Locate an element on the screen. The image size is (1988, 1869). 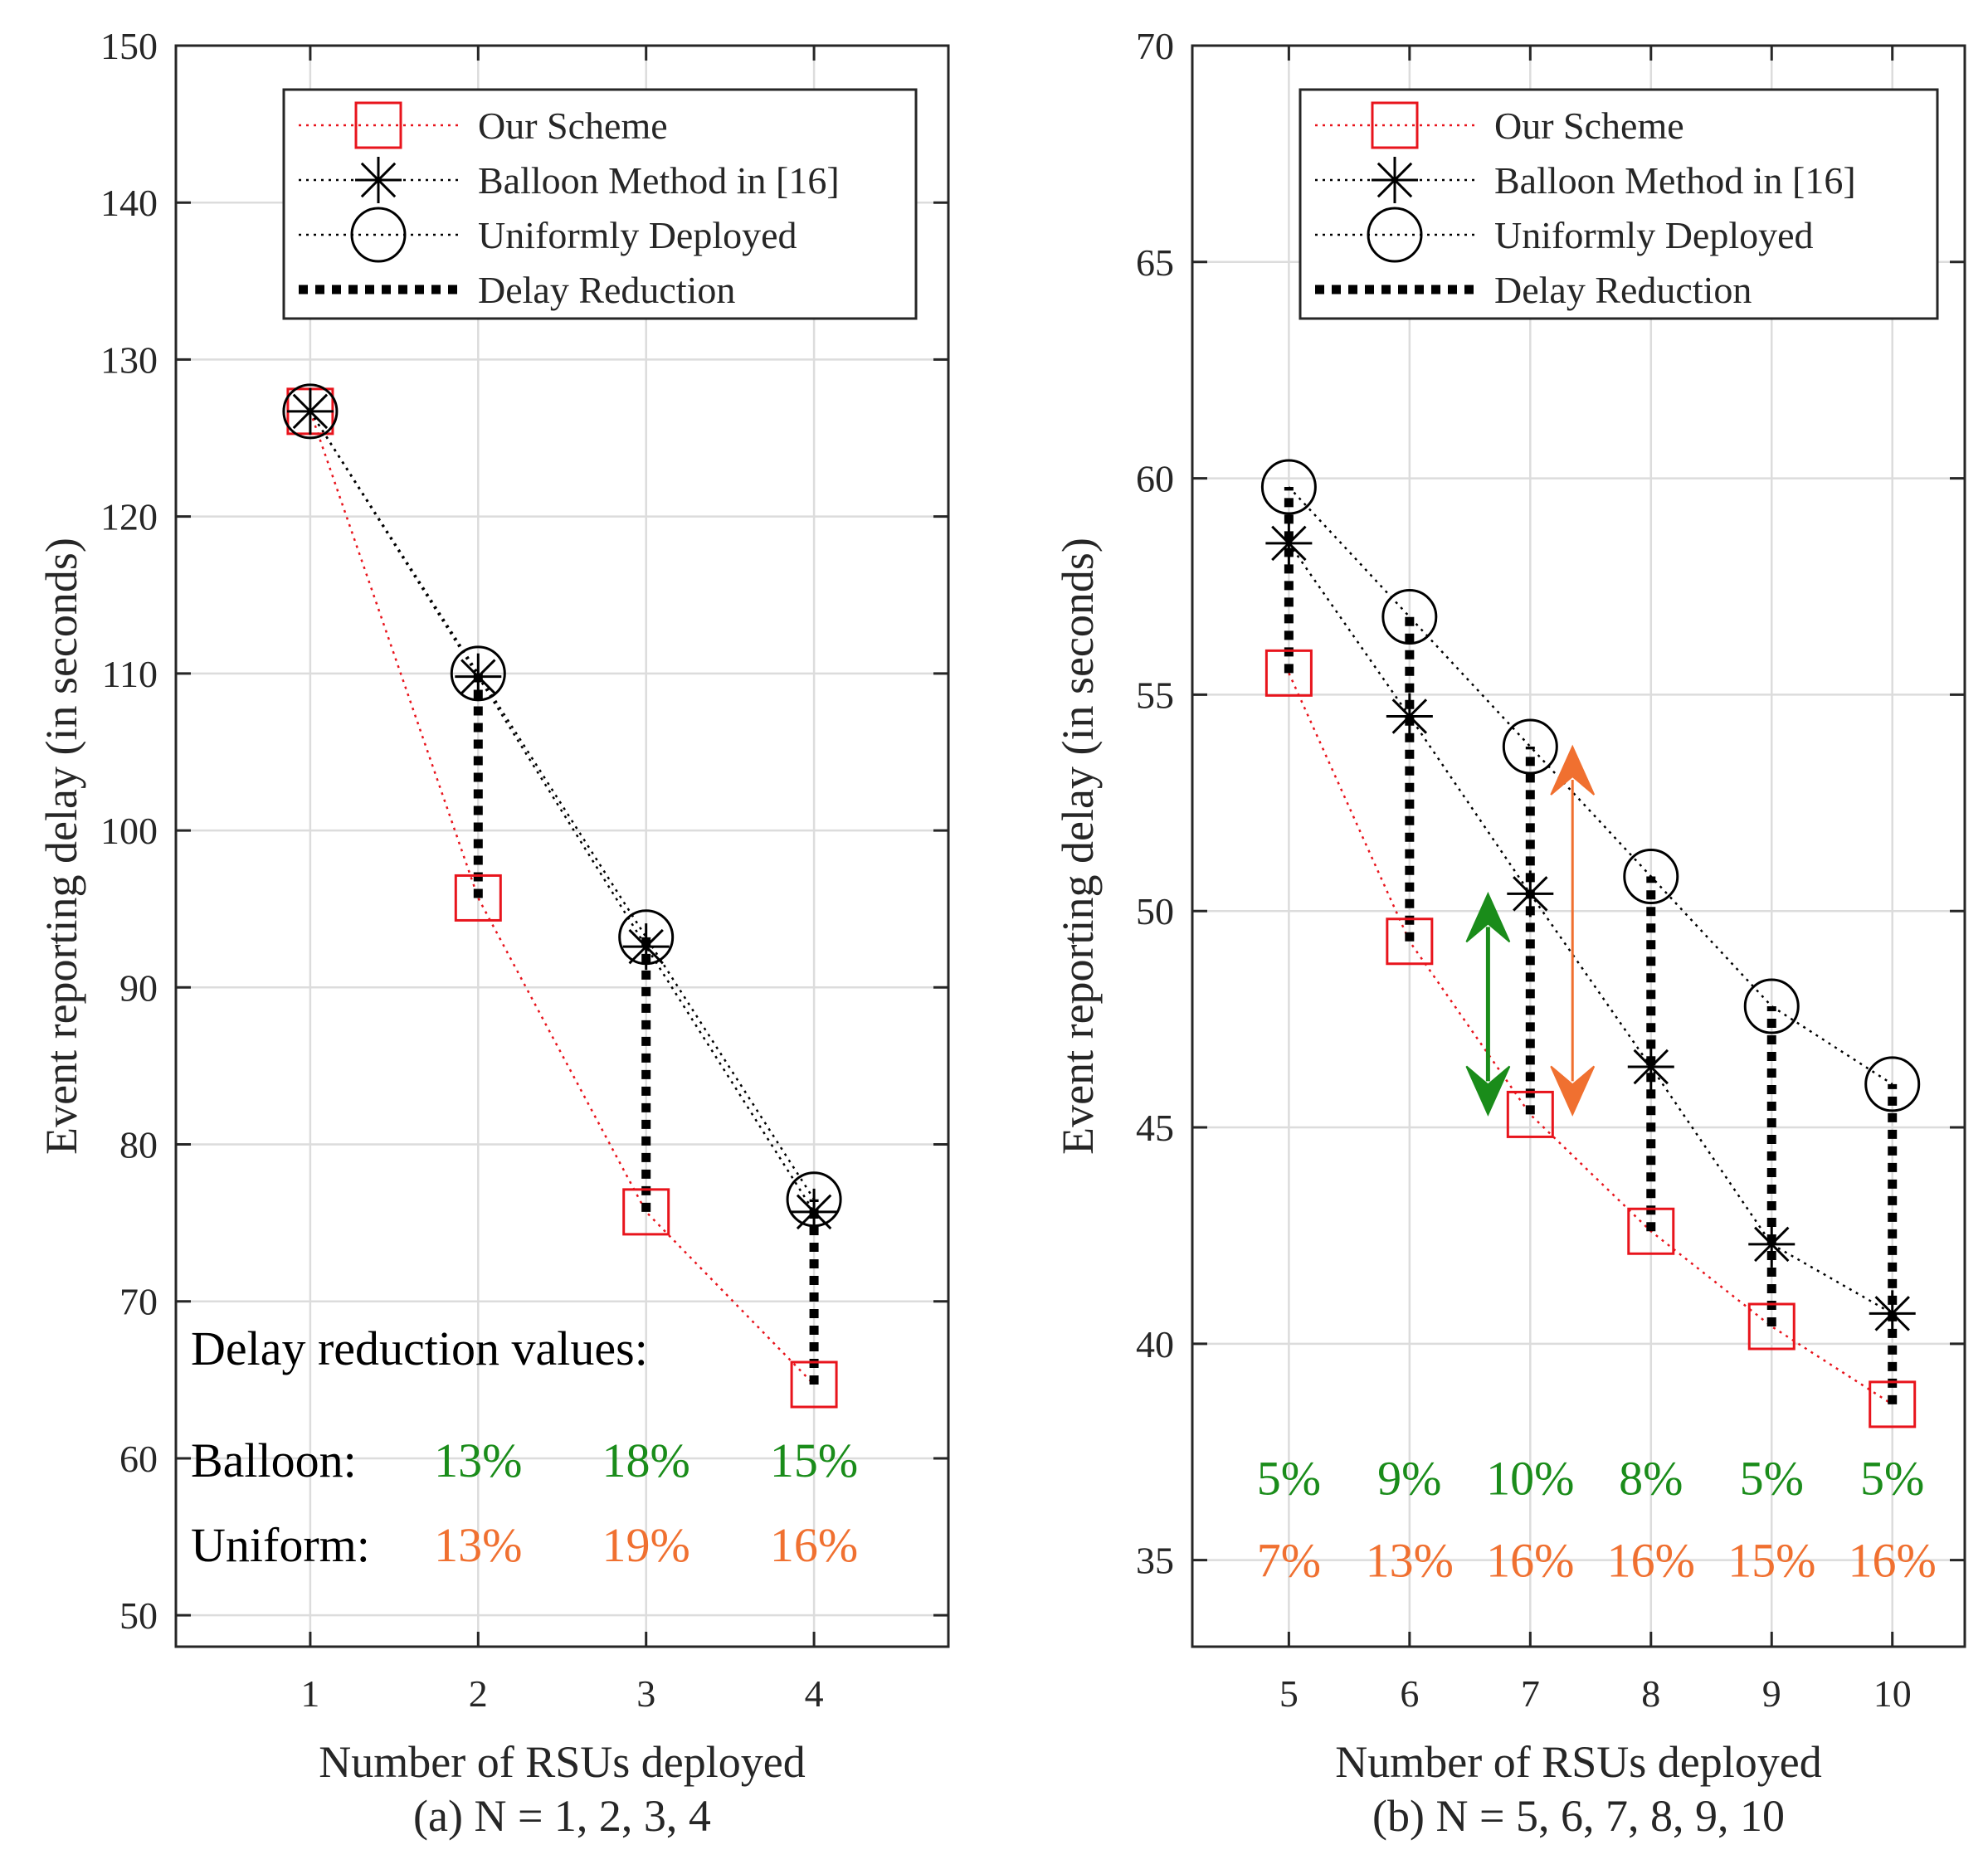
balloon-percent-label: 8% is located at coordinates (1651, 1479).